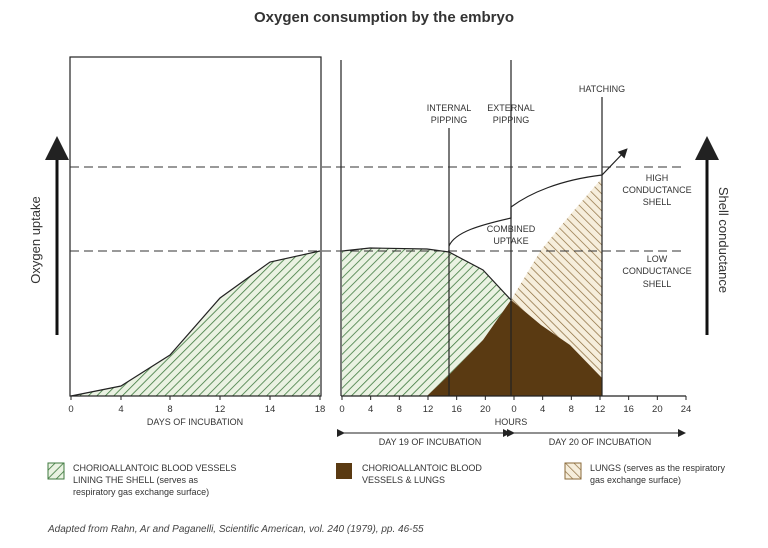  I want to click on span-label: DAY 20 OF INCUBATION, so click(600, 442).